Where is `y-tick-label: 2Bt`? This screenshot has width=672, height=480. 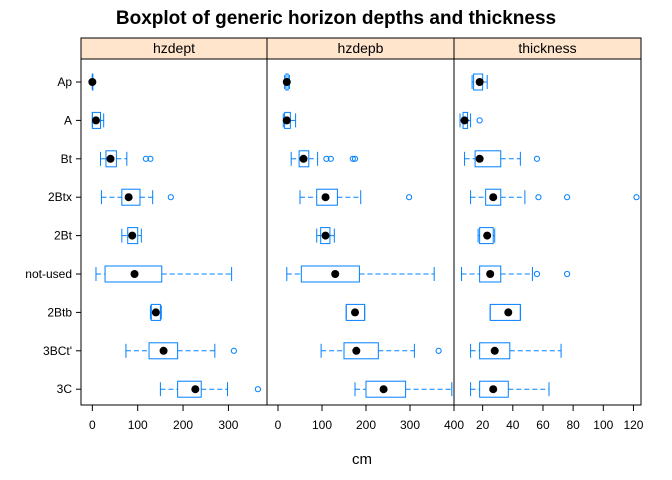
y-tick-label: 2Bt is located at coordinates (63, 236).